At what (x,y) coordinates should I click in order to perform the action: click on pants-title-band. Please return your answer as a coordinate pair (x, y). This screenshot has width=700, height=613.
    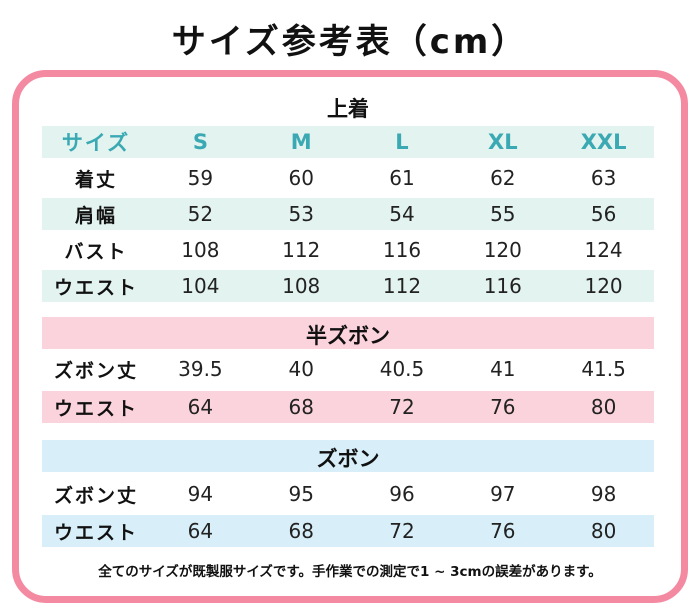
    Looking at the image, I should click on (348, 456).